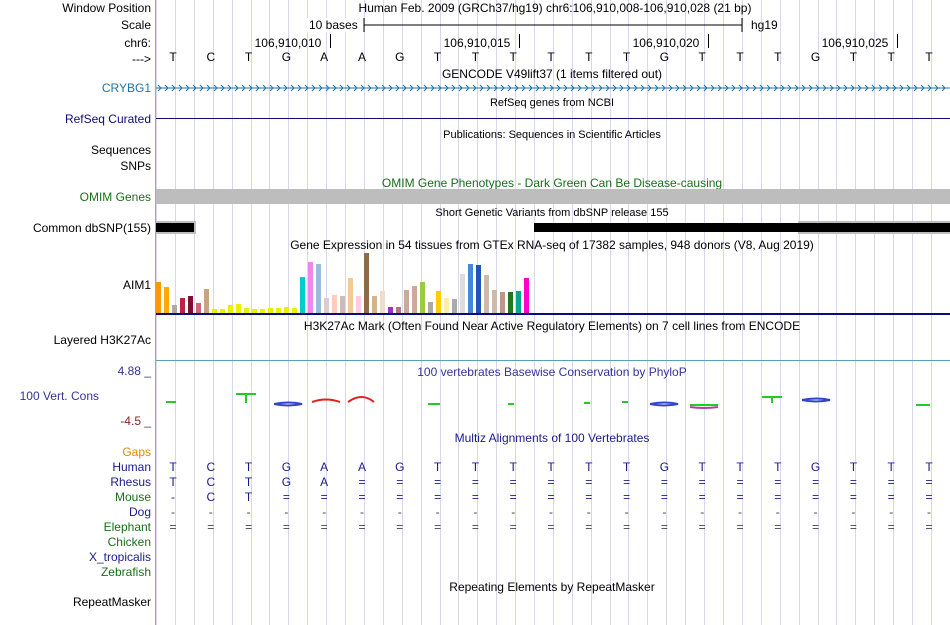 This screenshot has width=950, height=625. I want to click on species-label: Mouse, so click(132, 497).